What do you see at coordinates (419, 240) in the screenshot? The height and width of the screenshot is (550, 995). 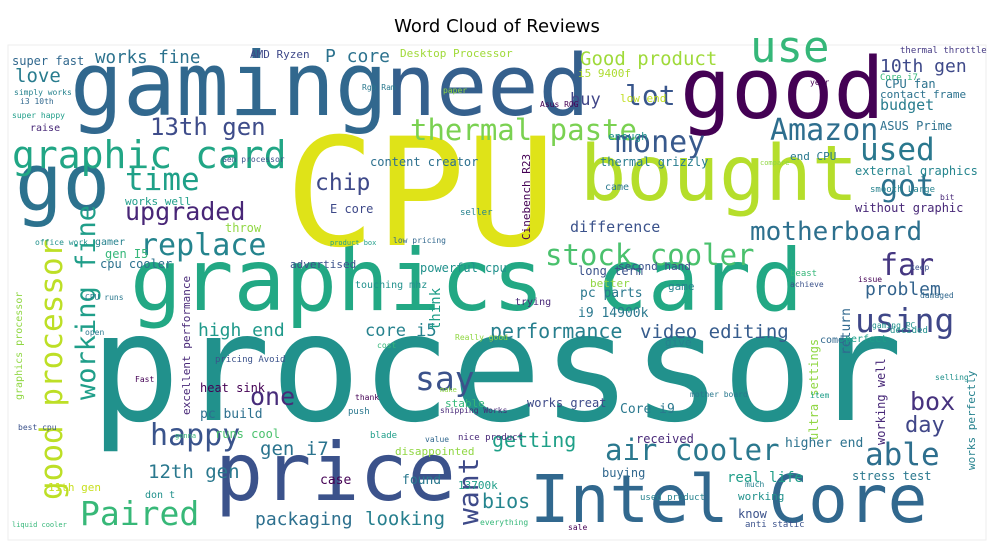 I see `word: low pricing` at bounding box center [419, 240].